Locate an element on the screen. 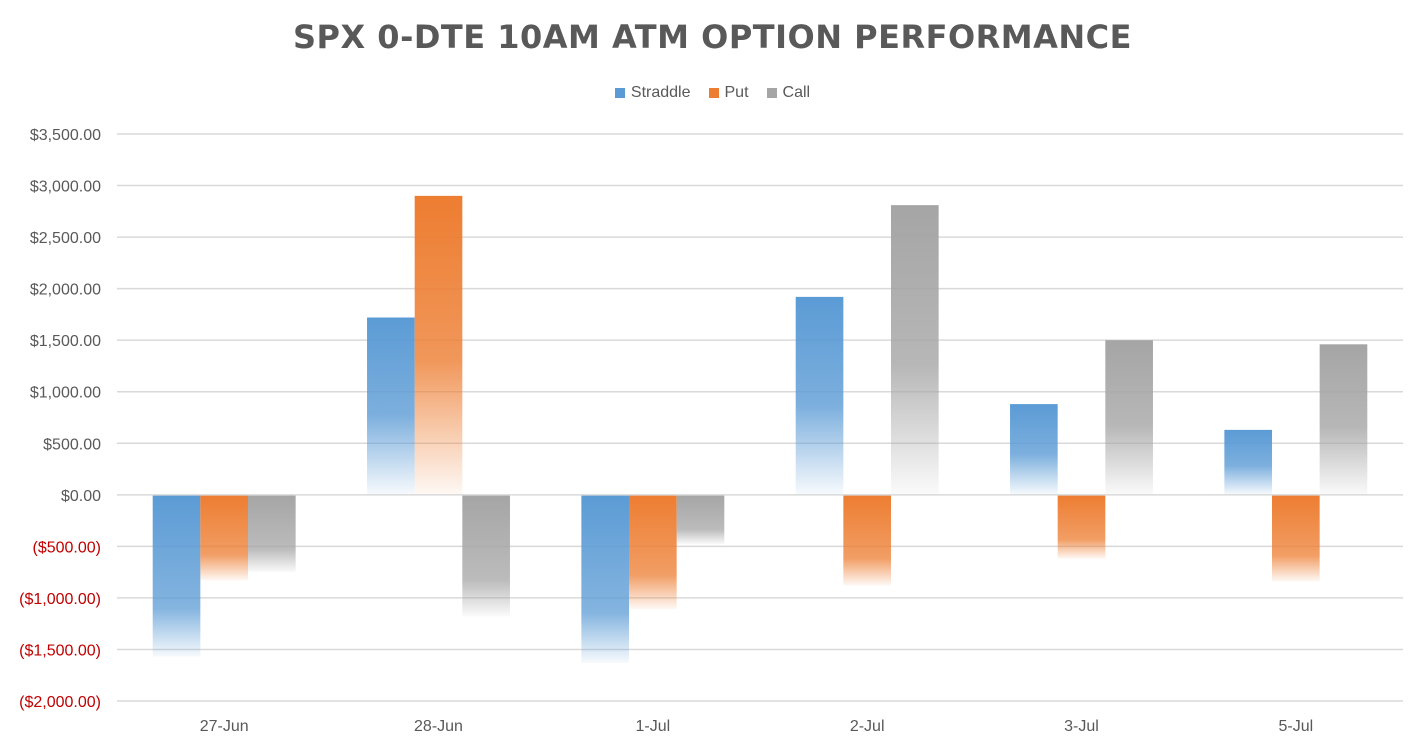 The height and width of the screenshot is (750, 1425). y-tick-label: $3,000.00 is located at coordinates (65, 187).